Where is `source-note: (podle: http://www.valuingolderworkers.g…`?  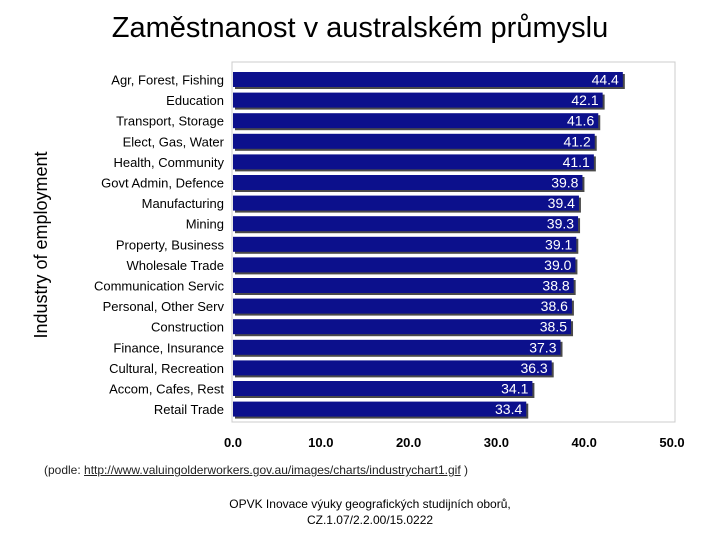
source-note: (podle: http://www.valuingolderworkers.g… is located at coordinates (256, 470).